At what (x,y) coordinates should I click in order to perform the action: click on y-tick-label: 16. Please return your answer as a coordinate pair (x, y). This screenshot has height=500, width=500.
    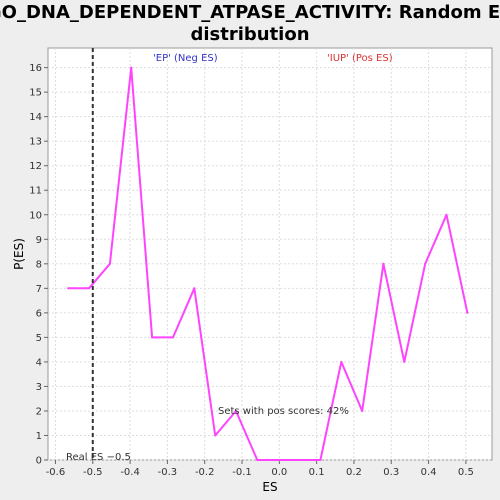
    Looking at the image, I should click on (35, 68).